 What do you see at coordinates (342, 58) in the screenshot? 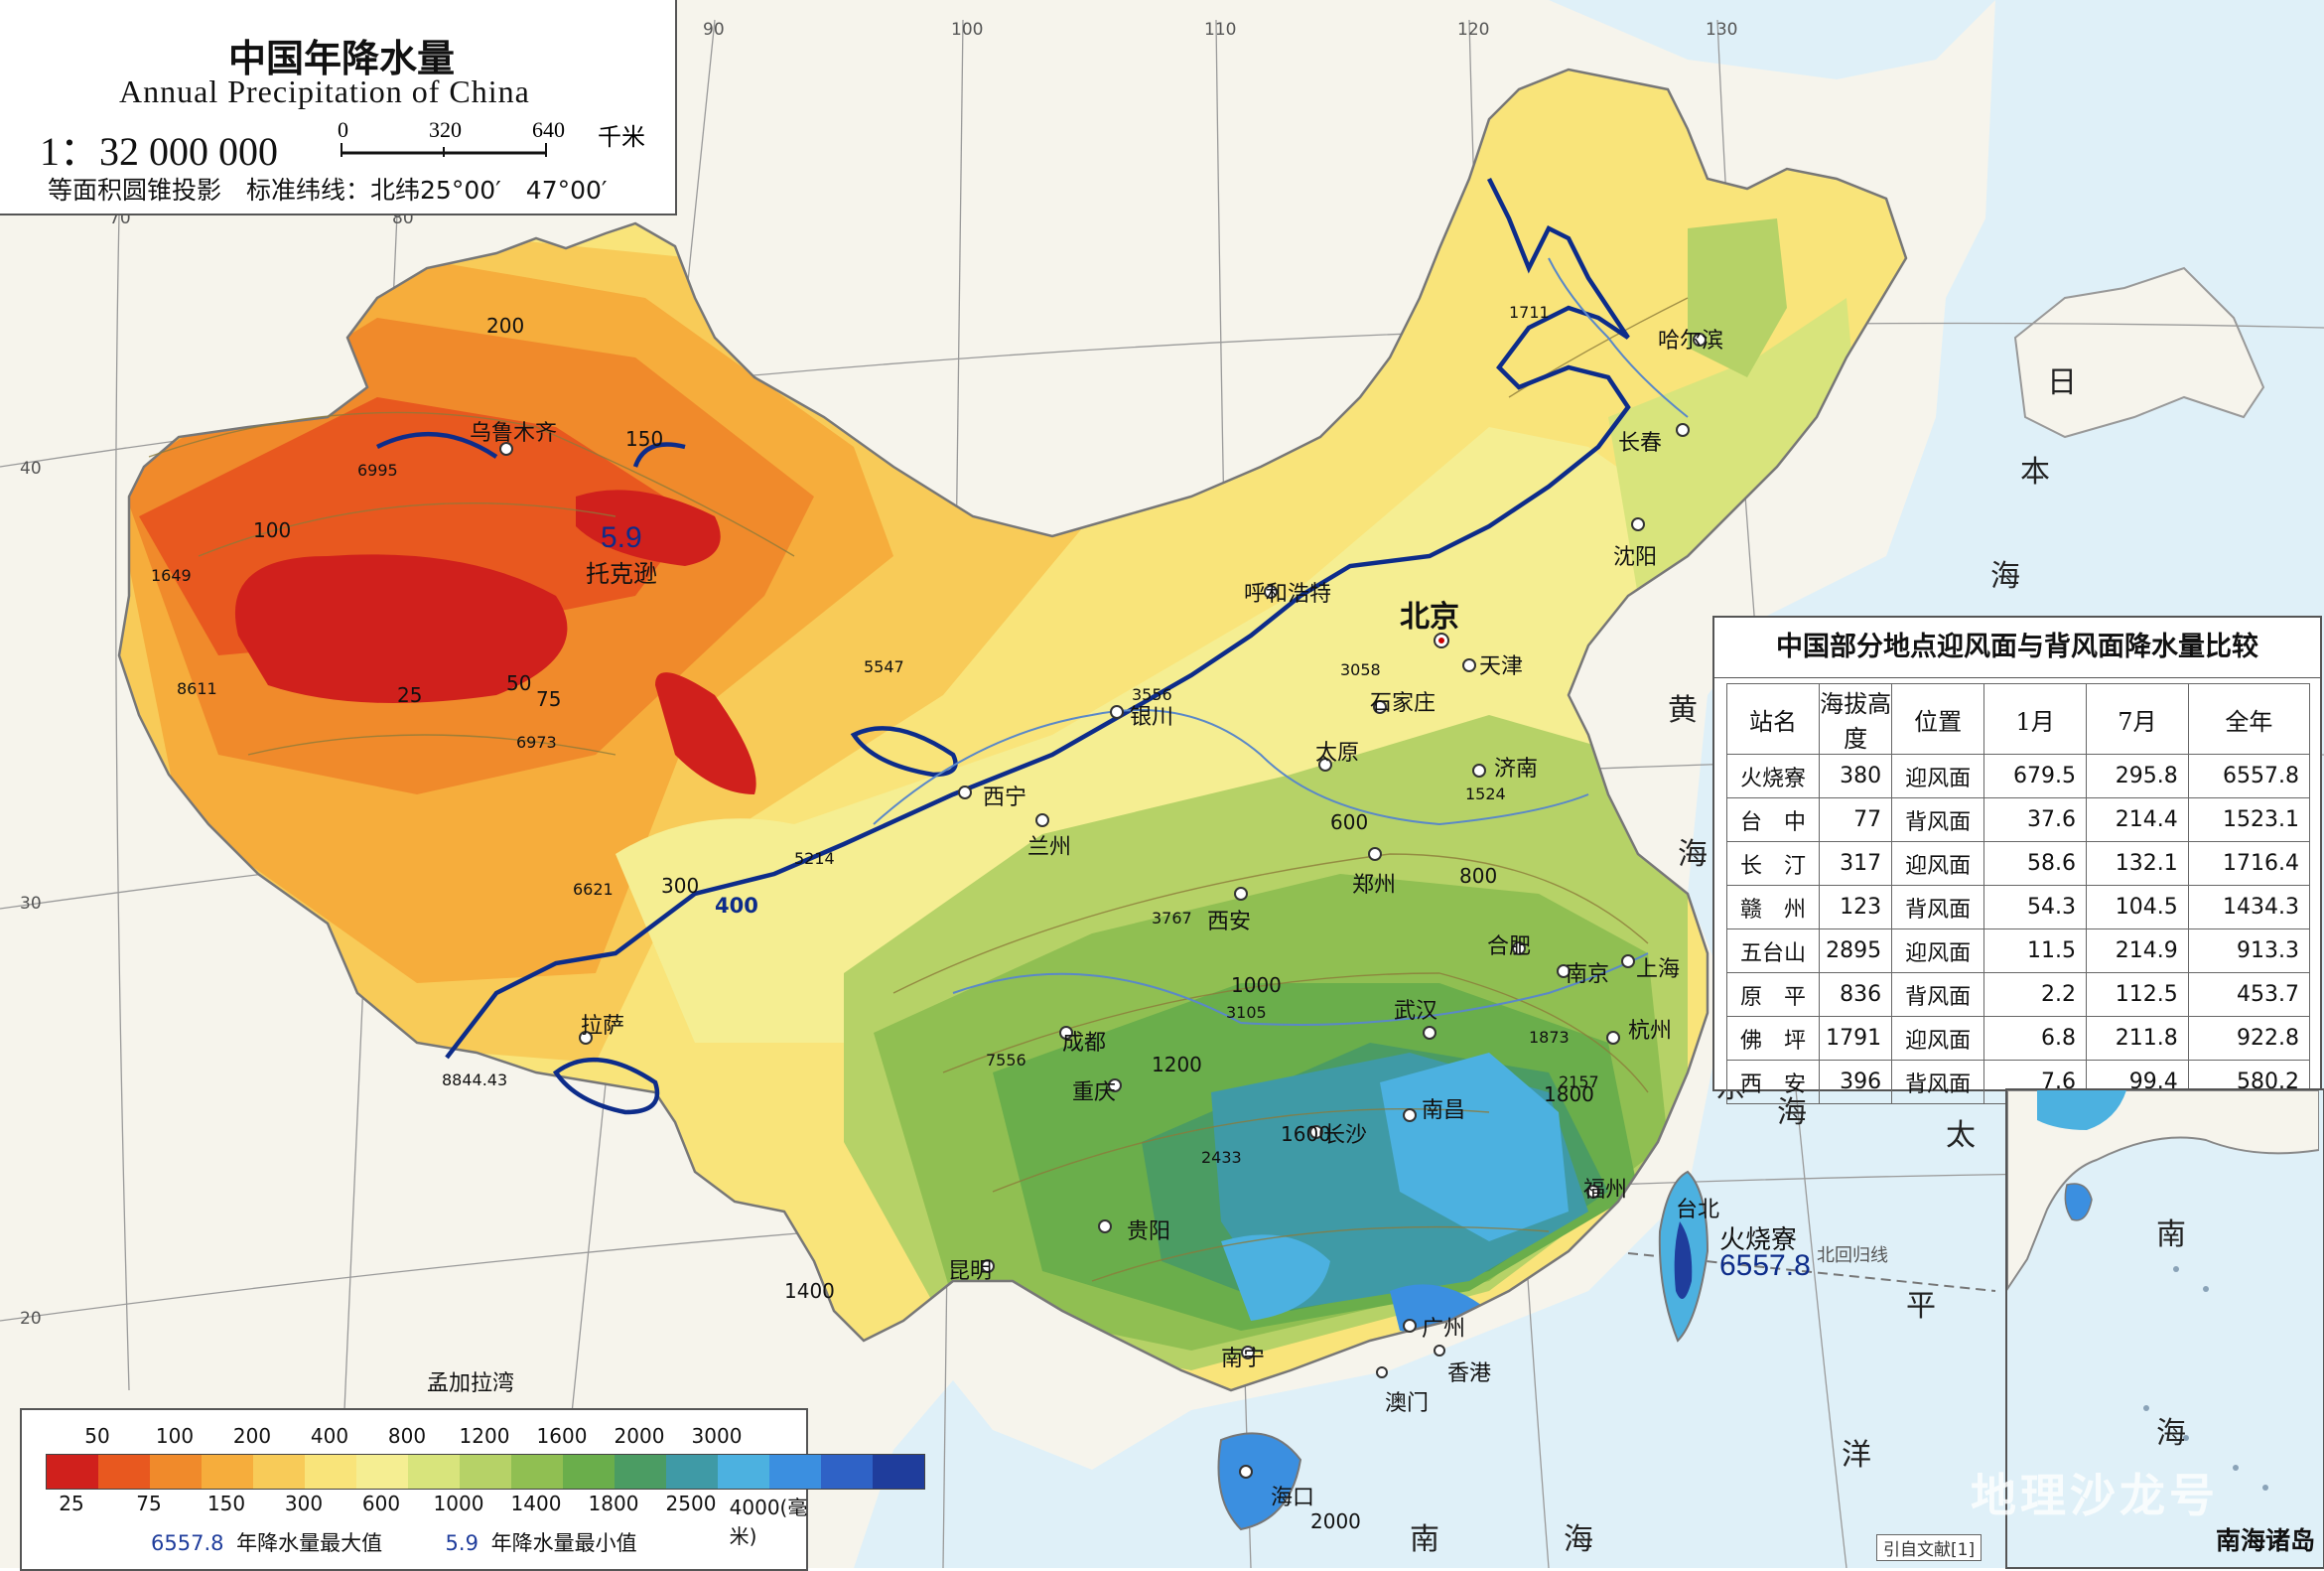
I see `map-title-cn: 中国年降水量` at bounding box center [342, 58].